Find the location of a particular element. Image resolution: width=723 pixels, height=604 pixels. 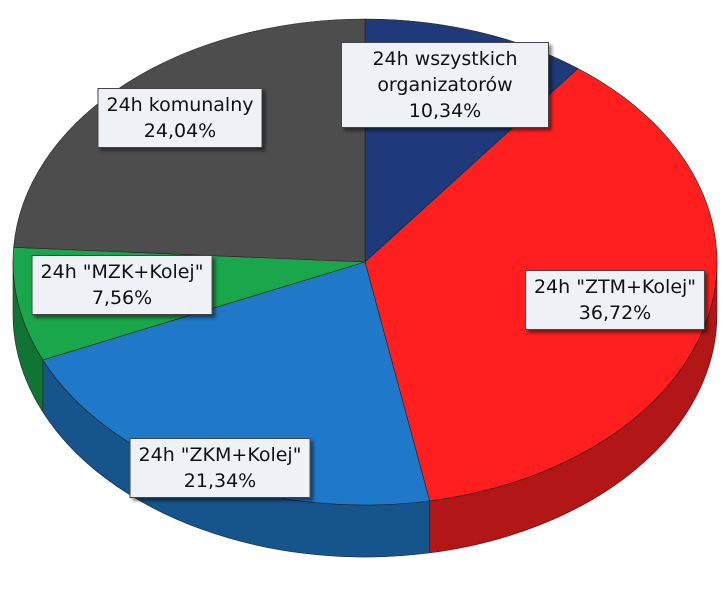

value-label: 36,72% is located at coordinates (615, 313).